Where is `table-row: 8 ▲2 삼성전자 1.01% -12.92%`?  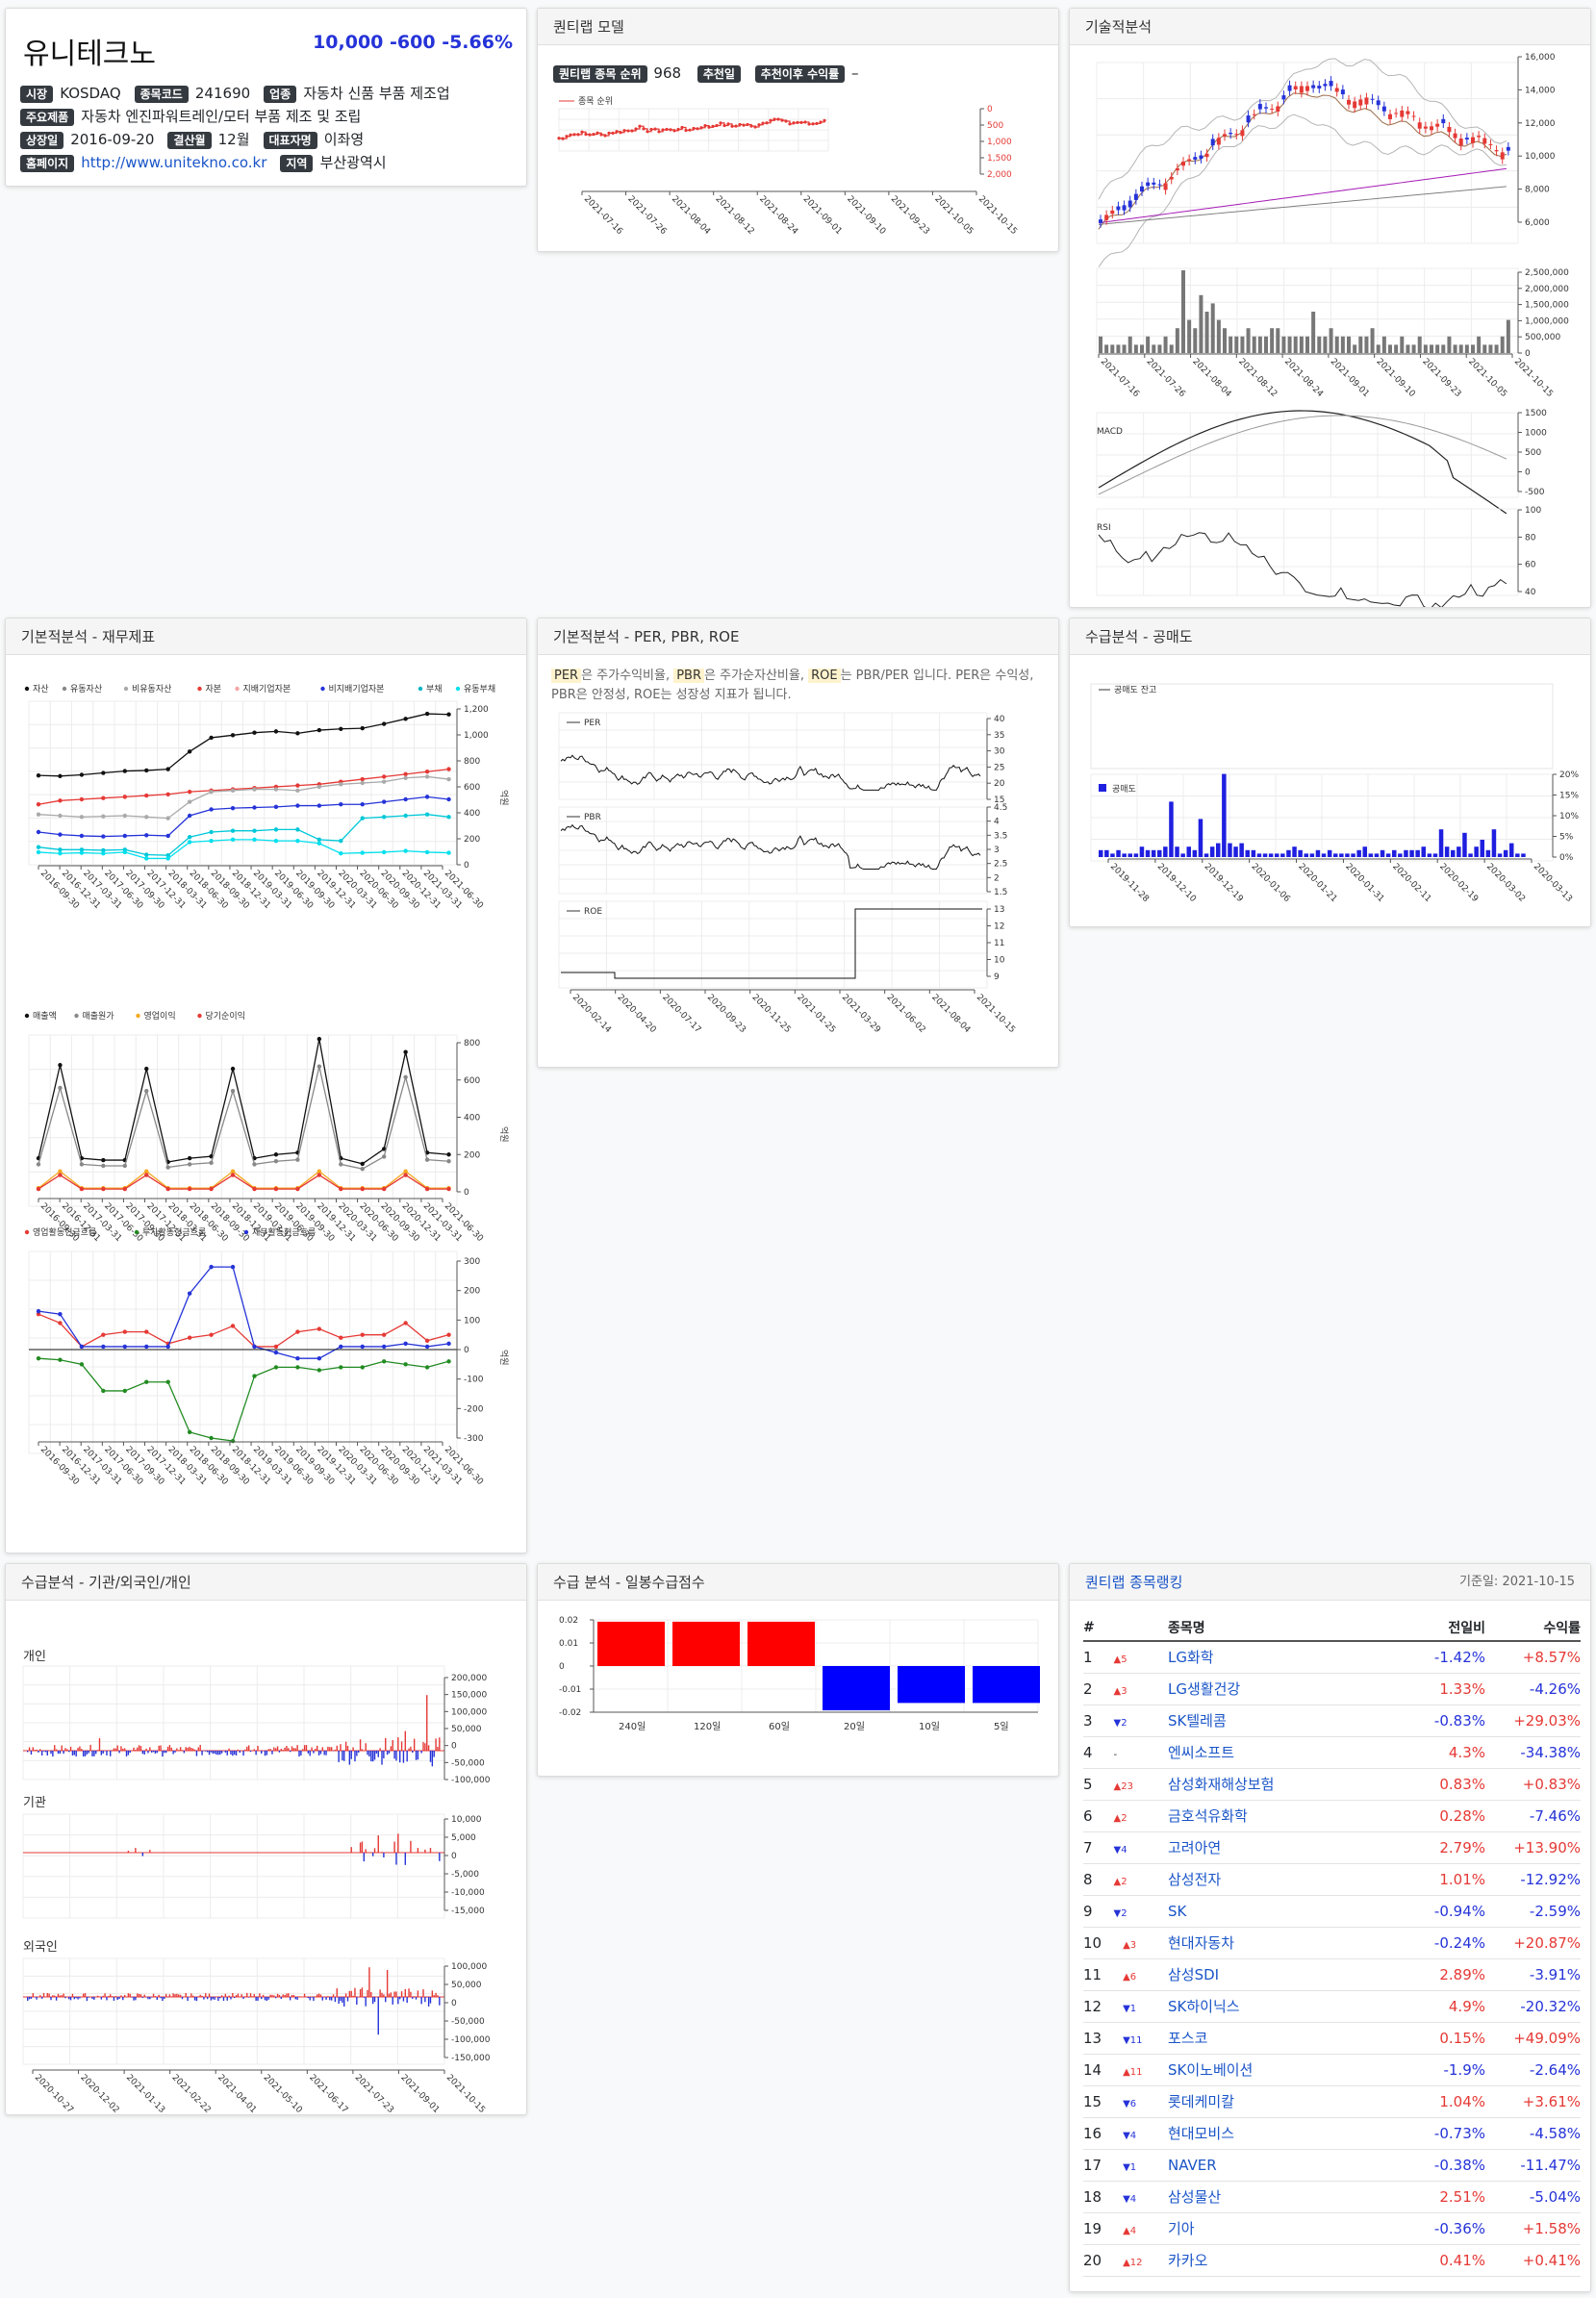
table-row: 8 ▲2 삼성전자 1.01% -12.92% is located at coordinates (1332, 1879).